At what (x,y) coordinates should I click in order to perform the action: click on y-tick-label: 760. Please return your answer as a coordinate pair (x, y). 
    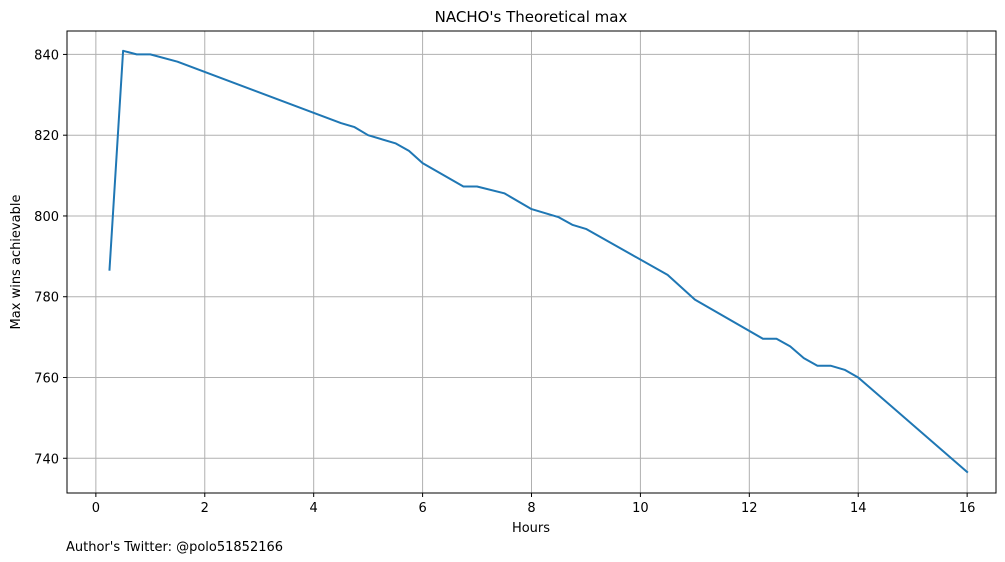
    Looking at the image, I should click on (46, 379).